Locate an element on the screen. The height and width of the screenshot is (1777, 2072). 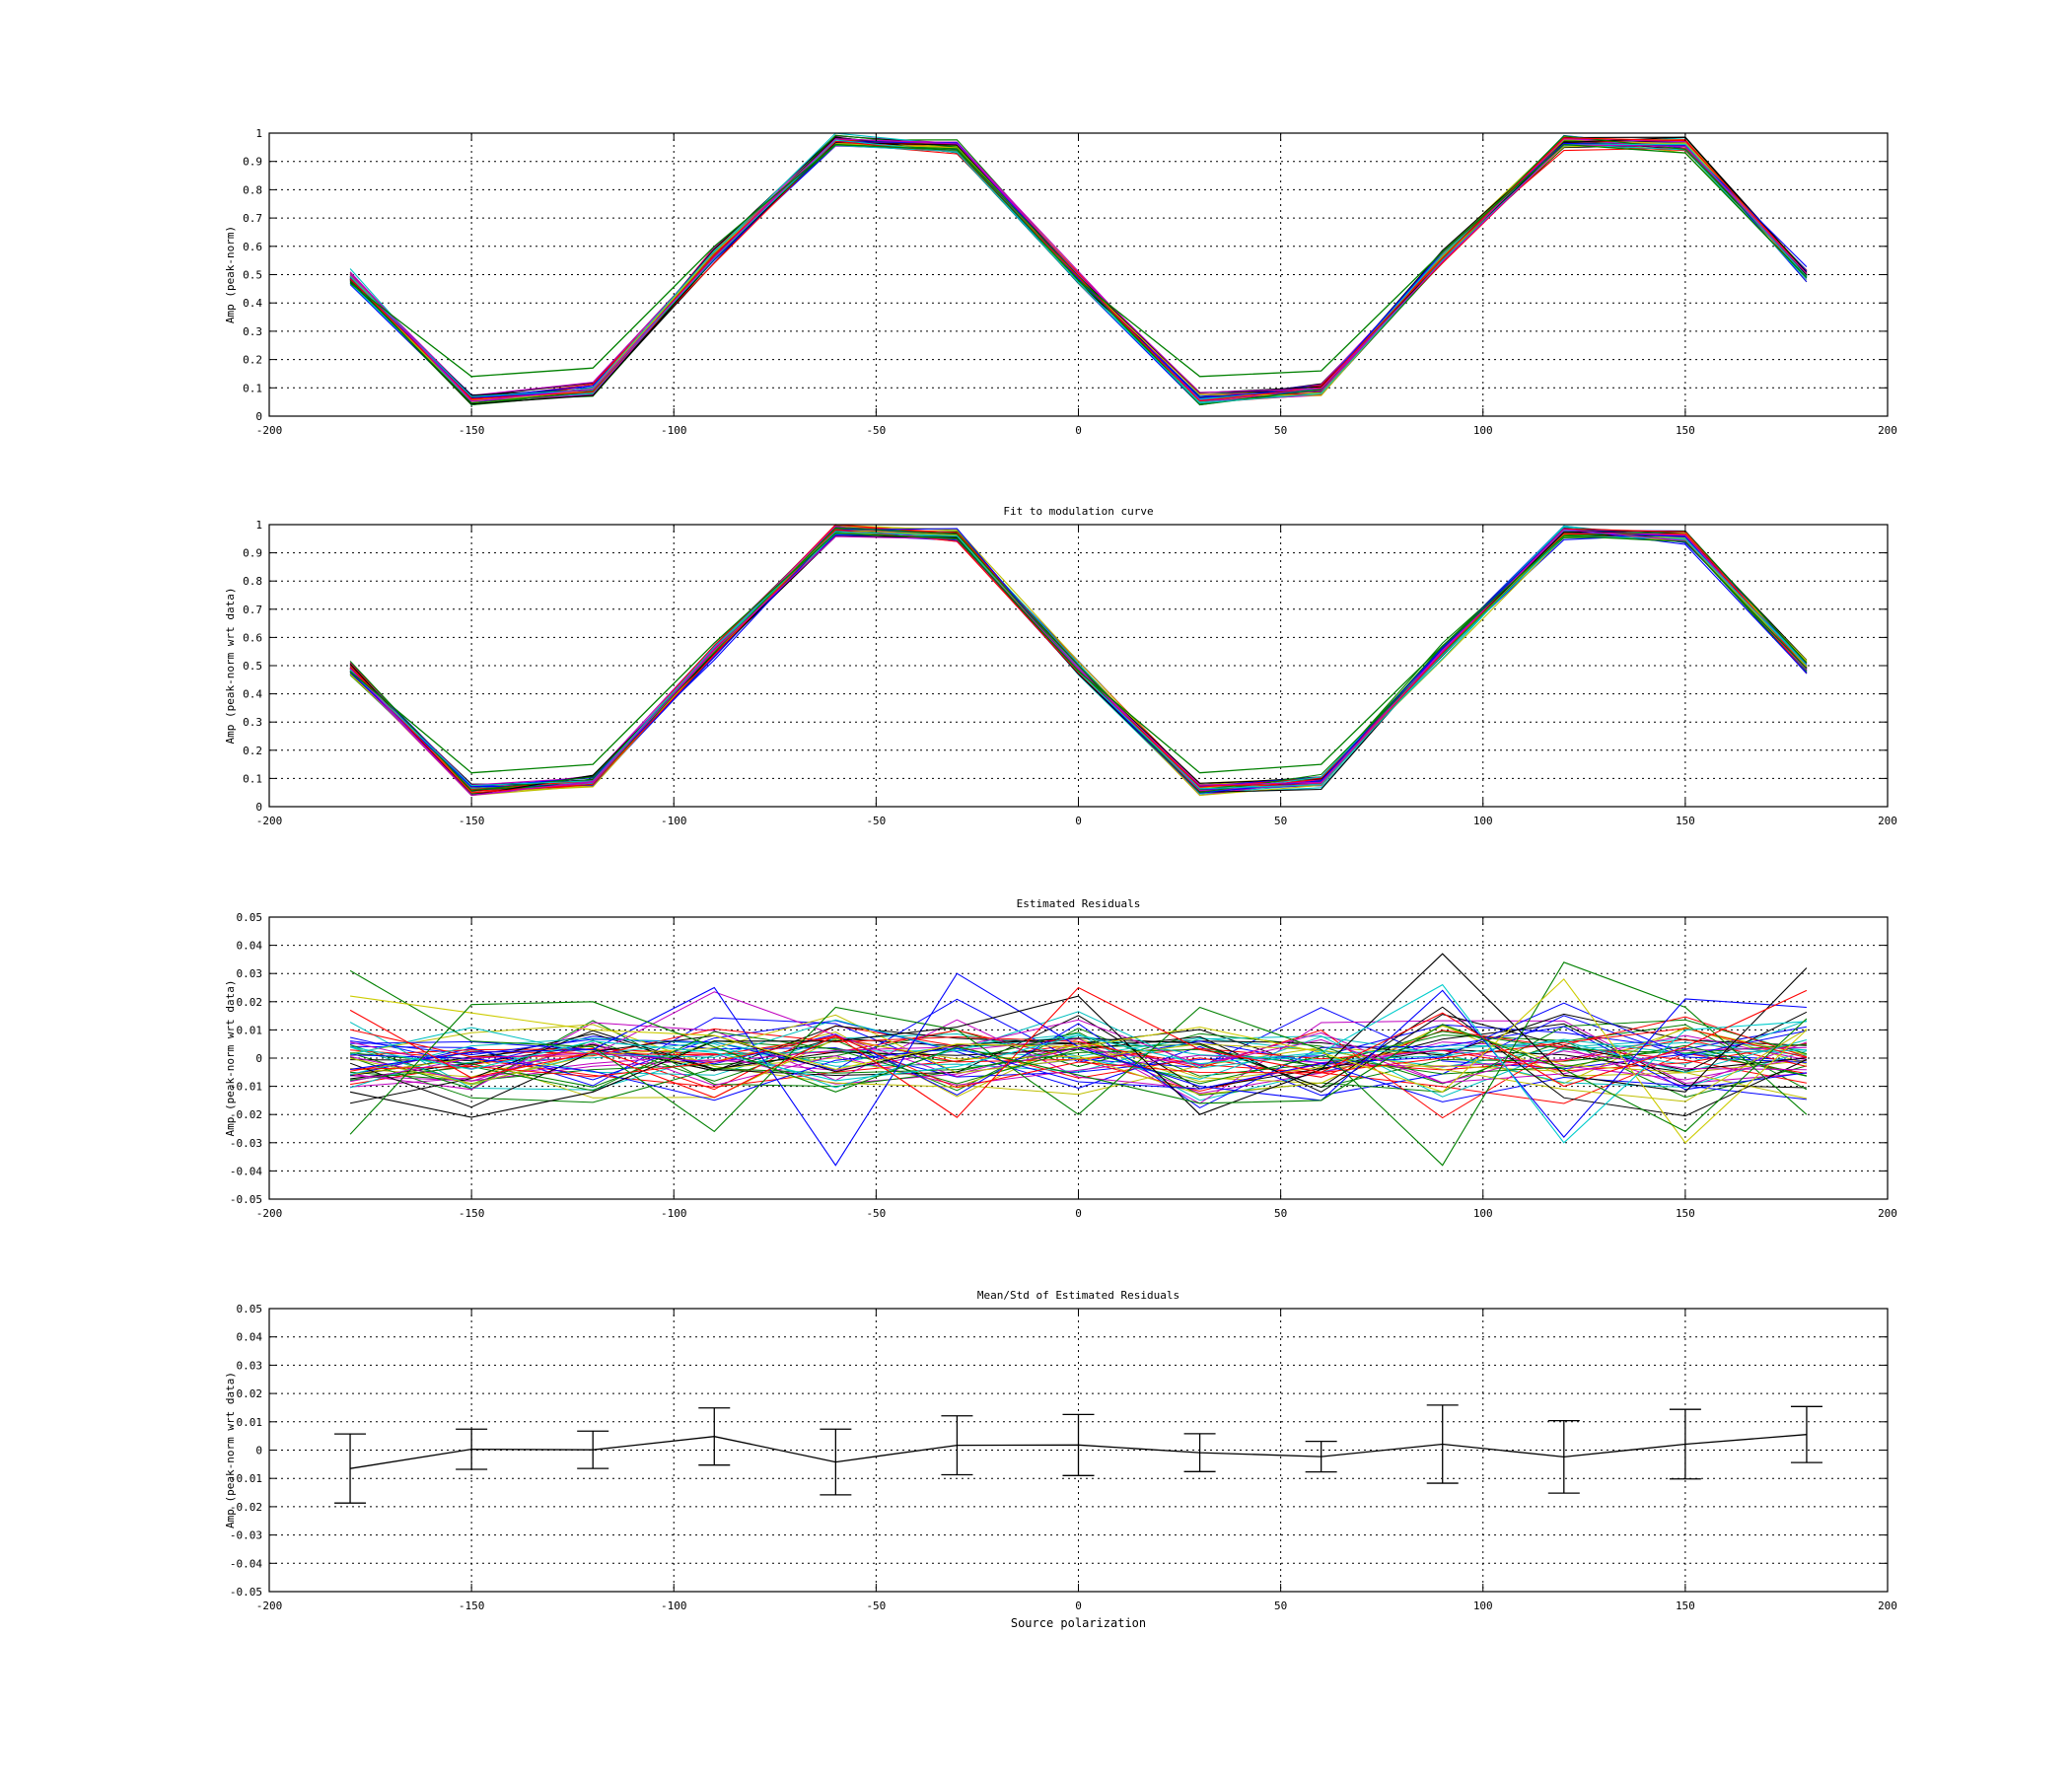
y-tick-label: 0.8 is located at coordinates (252, 581).